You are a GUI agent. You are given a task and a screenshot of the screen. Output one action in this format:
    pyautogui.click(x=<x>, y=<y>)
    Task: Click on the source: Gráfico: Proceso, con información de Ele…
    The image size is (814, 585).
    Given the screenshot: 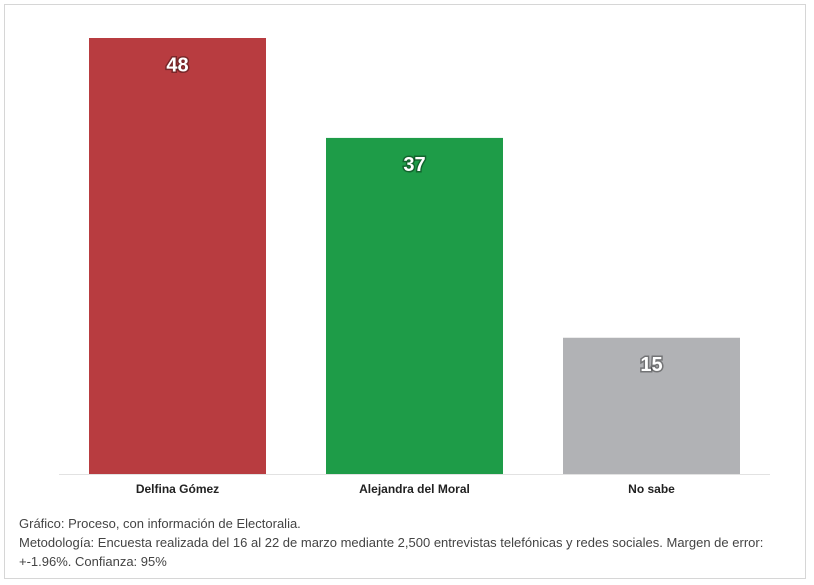 What is the action you would take?
    pyautogui.click(x=160, y=523)
    